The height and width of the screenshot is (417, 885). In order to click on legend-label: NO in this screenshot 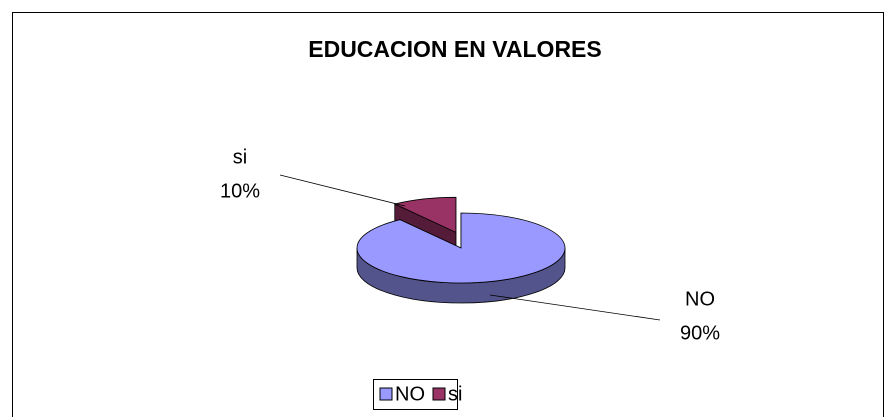, I will do `click(410, 394)`.